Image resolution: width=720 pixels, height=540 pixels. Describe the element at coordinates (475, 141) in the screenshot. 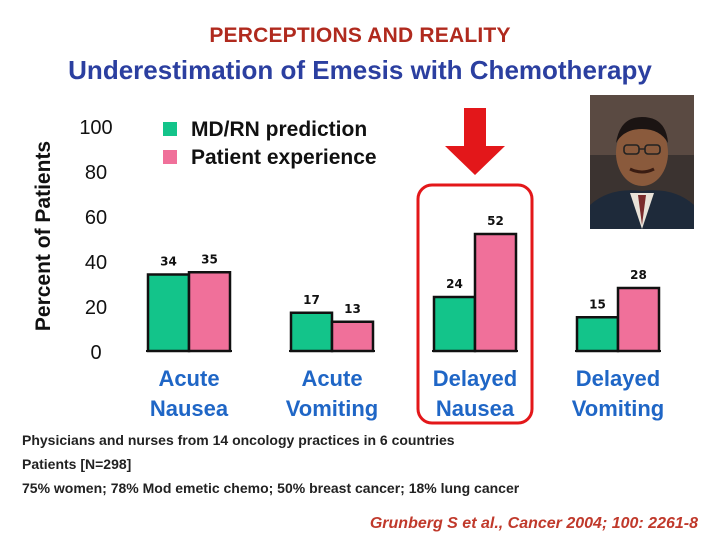

I see `down-arrow-icon` at that location.